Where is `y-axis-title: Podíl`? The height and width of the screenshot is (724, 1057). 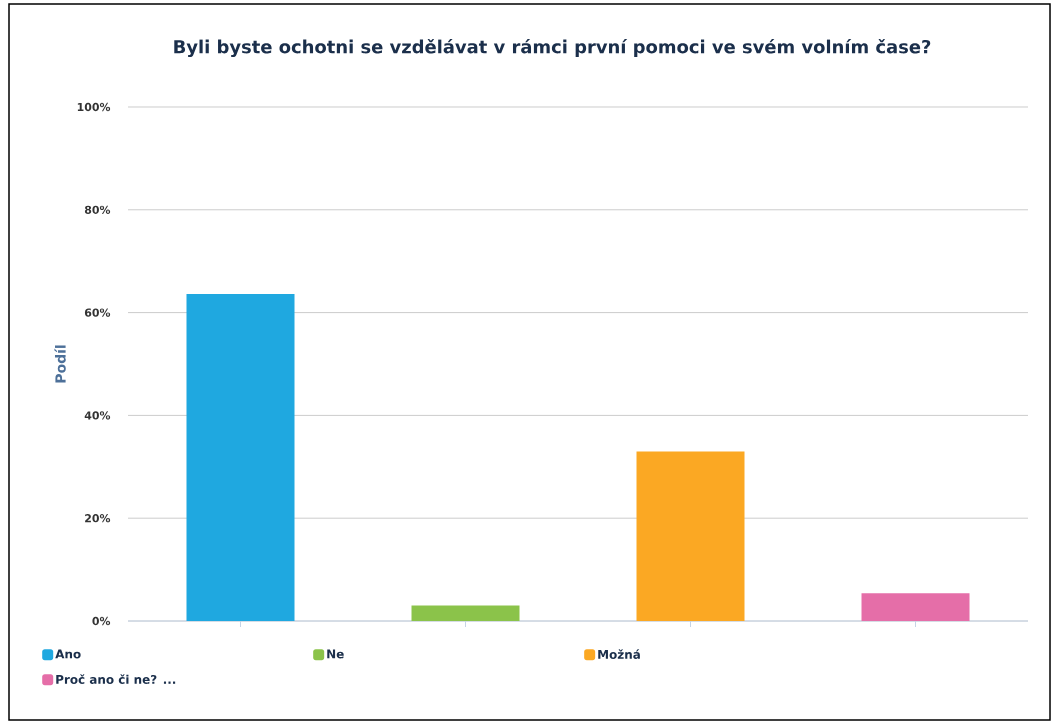
y-axis-title: Podíl is located at coordinates (60, 364).